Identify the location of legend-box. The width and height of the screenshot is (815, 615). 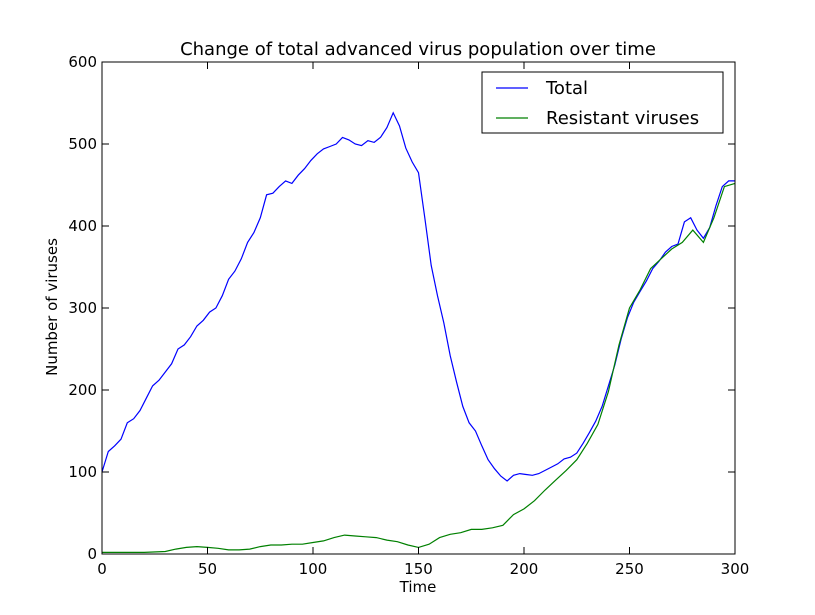
(602, 102).